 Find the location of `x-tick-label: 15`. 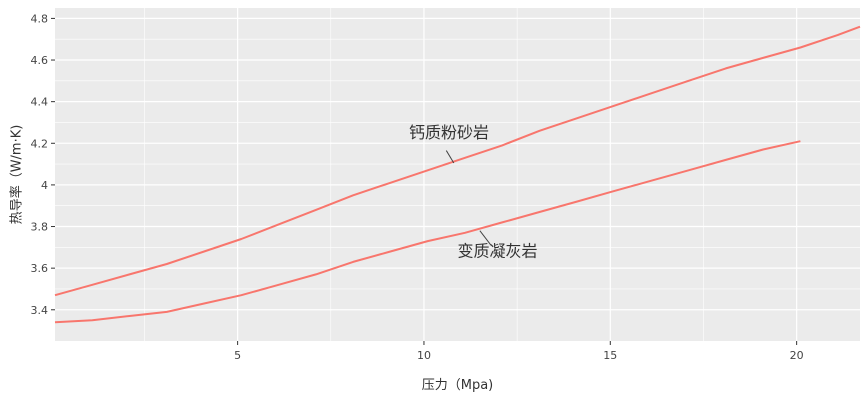

x-tick-label: 15 is located at coordinates (610, 355).